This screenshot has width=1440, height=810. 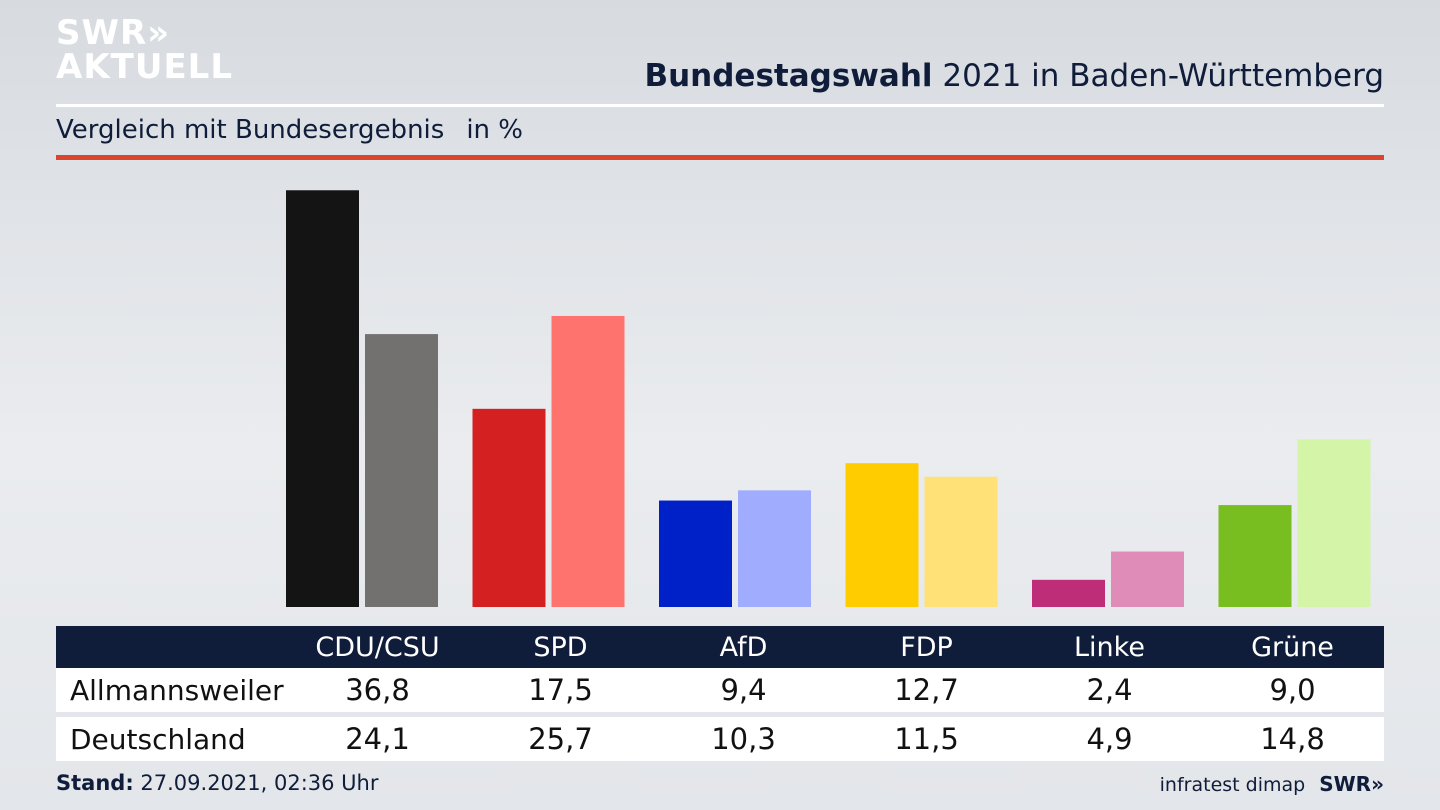 What do you see at coordinates (720, 105) in the screenshot?
I see `white-divider` at bounding box center [720, 105].